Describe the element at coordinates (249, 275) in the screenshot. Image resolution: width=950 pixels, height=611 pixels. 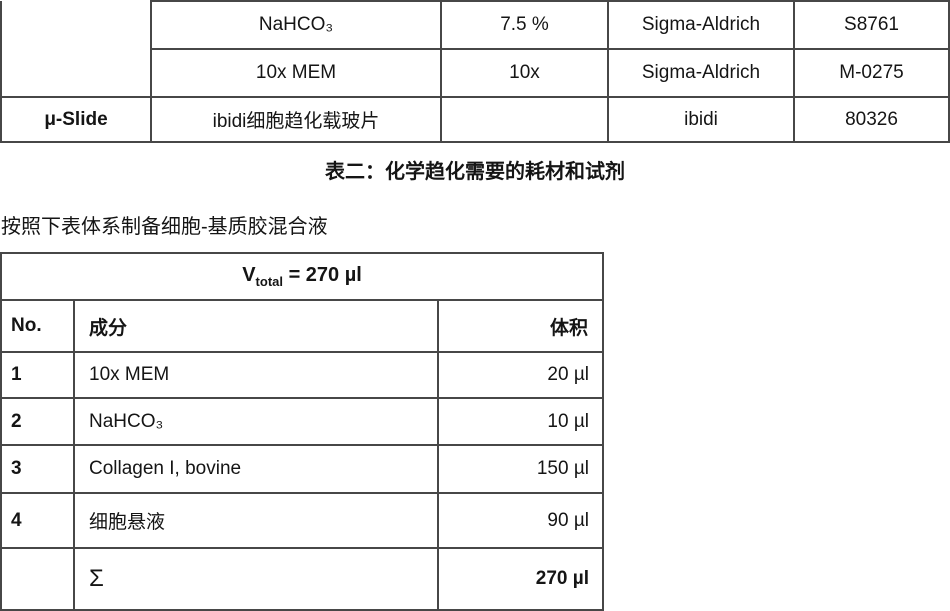
I see `vtotal-symbol: V` at that location.